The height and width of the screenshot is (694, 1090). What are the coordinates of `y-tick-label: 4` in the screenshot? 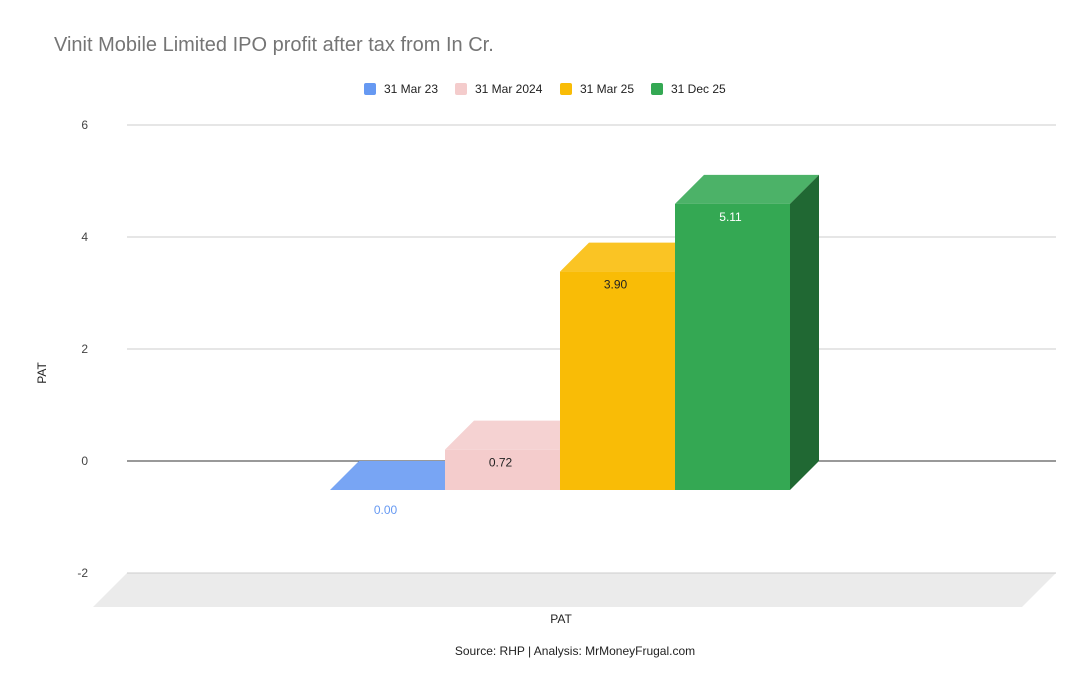 It's located at (84, 237).